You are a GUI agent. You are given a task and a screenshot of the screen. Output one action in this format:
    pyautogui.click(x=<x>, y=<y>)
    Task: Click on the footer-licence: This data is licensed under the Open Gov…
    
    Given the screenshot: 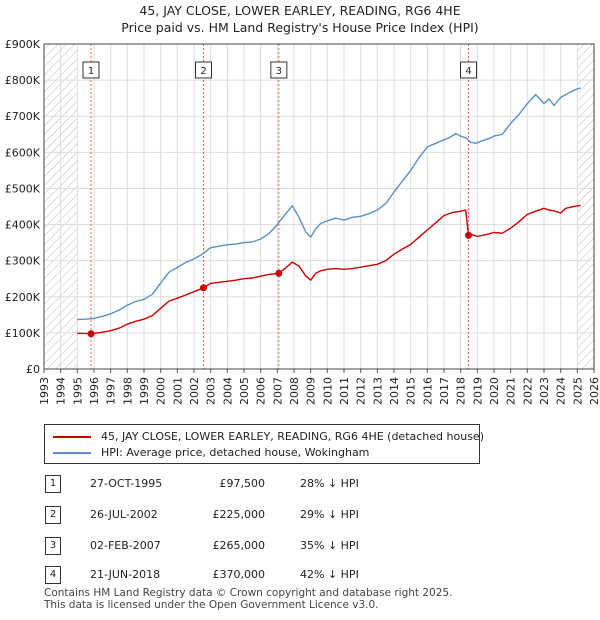 What is the action you would take?
    pyautogui.click(x=211, y=604)
    